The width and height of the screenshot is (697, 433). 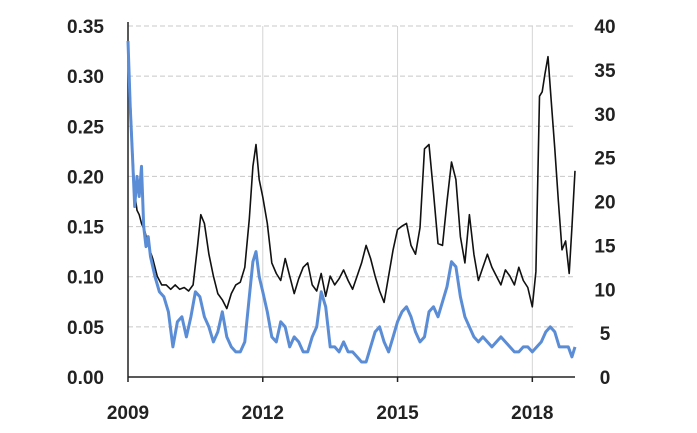 What do you see at coordinates (85, 203) in the screenshot?
I see `left-axis-ticks: 0.00 0.05 0.10 0.15 0.20 0.25 0.30 0.35` at bounding box center [85, 203].